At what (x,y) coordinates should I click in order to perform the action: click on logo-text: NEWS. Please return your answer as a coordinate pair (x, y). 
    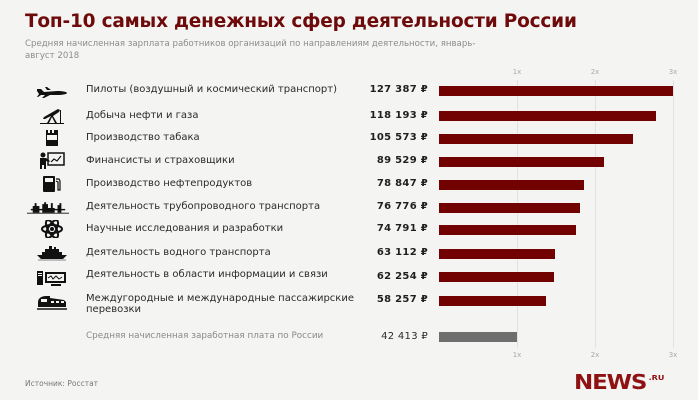
    Looking at the image, I should click on (610, 382).